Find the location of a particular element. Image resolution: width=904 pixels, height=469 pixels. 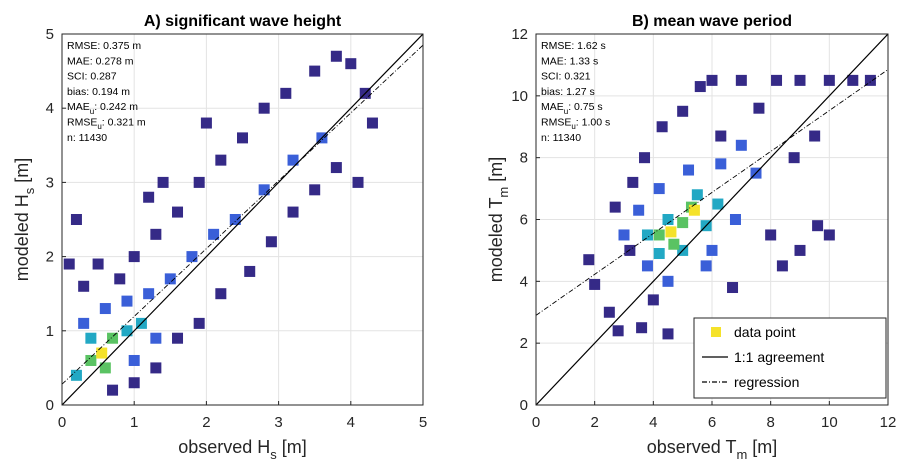

x-tick-label: 8 is located at coordinates (770, 422).